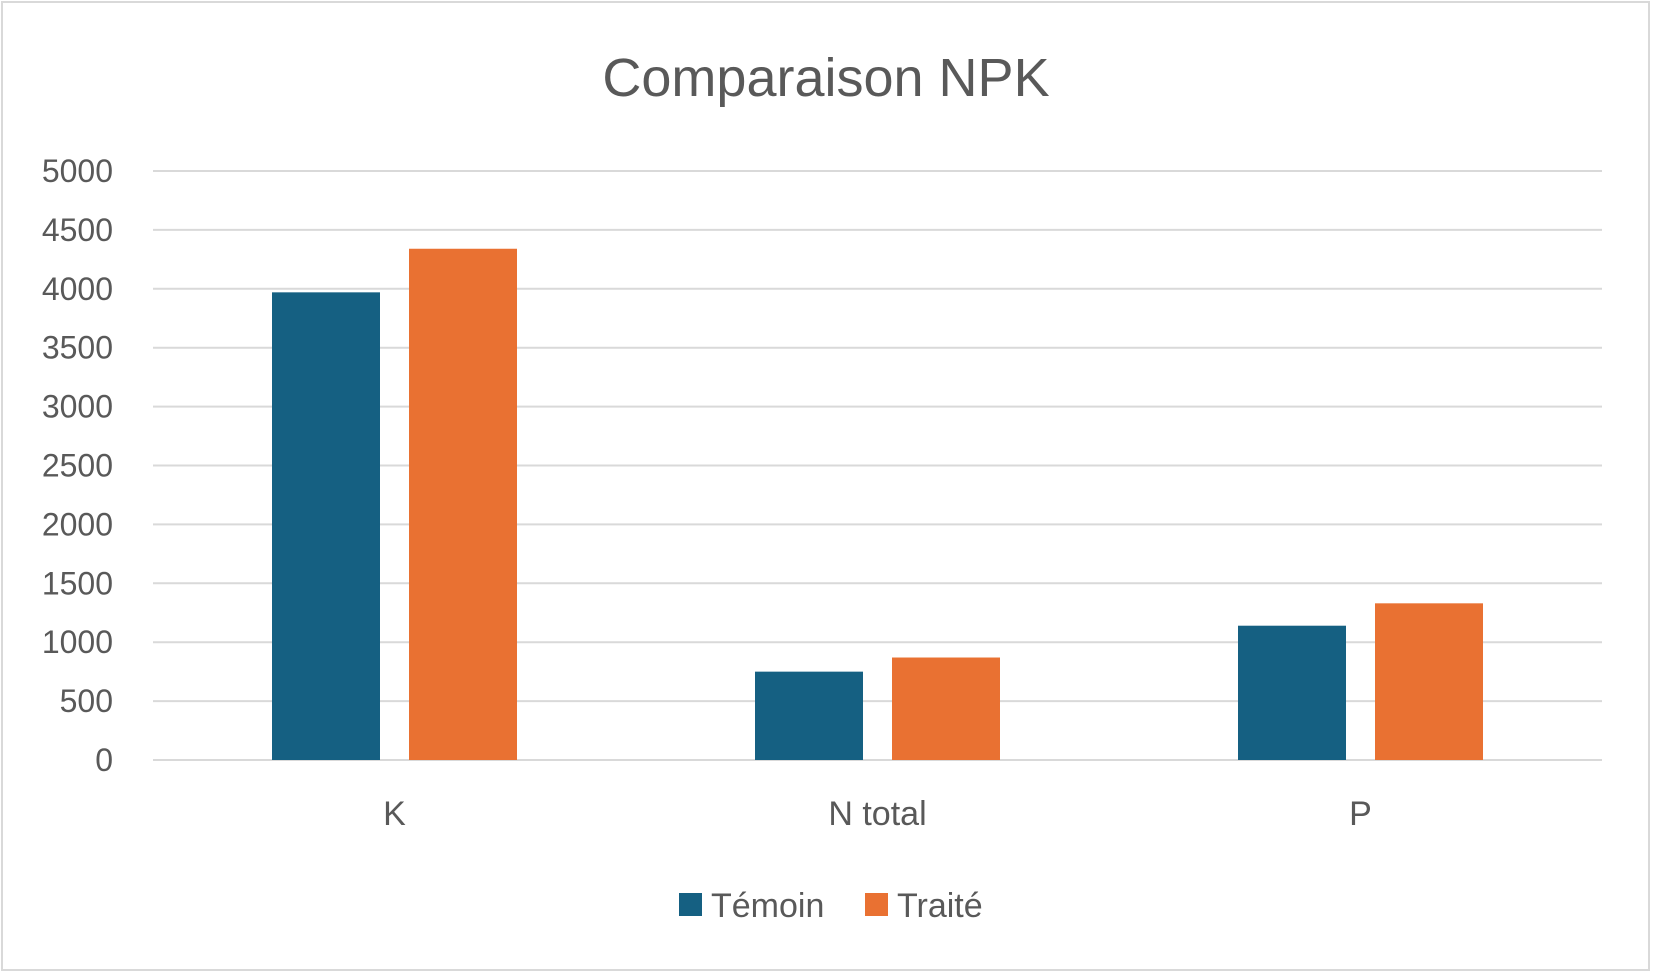 This screenshot has width=1653, height=974. I want to click on legend-label: Traité, so click(940, 906).